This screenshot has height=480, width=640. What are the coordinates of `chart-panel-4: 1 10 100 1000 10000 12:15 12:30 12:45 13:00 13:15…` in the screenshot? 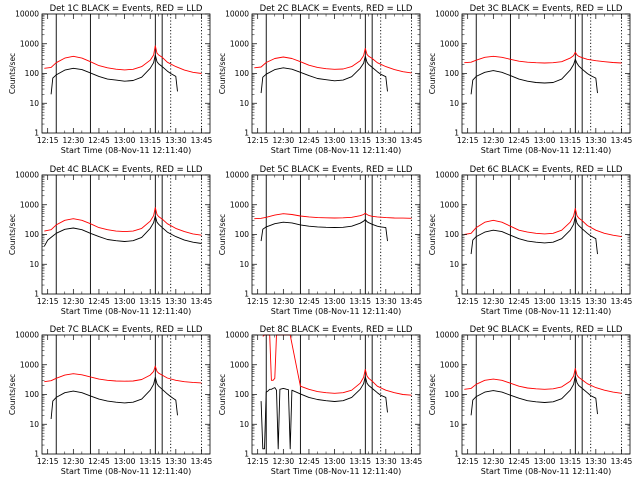 It's located at (110, 240).